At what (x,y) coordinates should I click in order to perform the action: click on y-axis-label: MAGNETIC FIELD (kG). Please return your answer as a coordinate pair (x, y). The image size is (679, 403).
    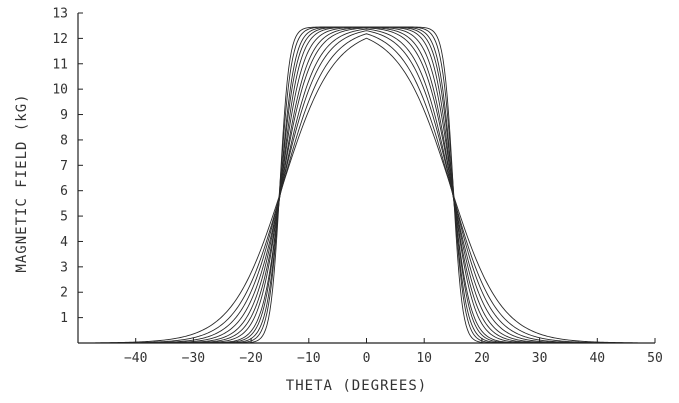
    Looking at the image, I should click on (22, 182).